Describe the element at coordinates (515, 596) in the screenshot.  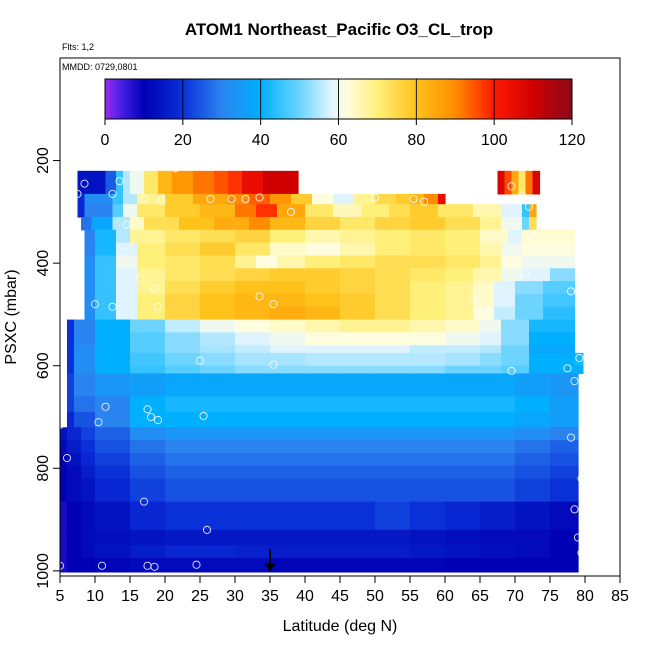
I see `x-tick-label: 70` at that location.